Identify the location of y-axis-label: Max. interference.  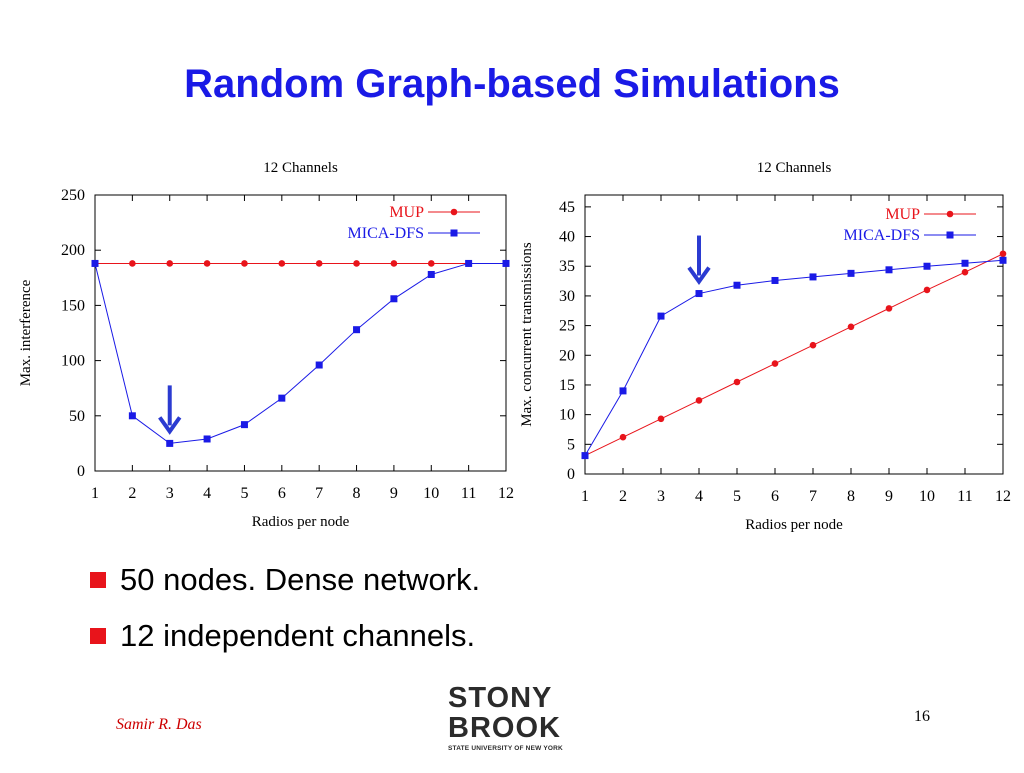
(26, 332).